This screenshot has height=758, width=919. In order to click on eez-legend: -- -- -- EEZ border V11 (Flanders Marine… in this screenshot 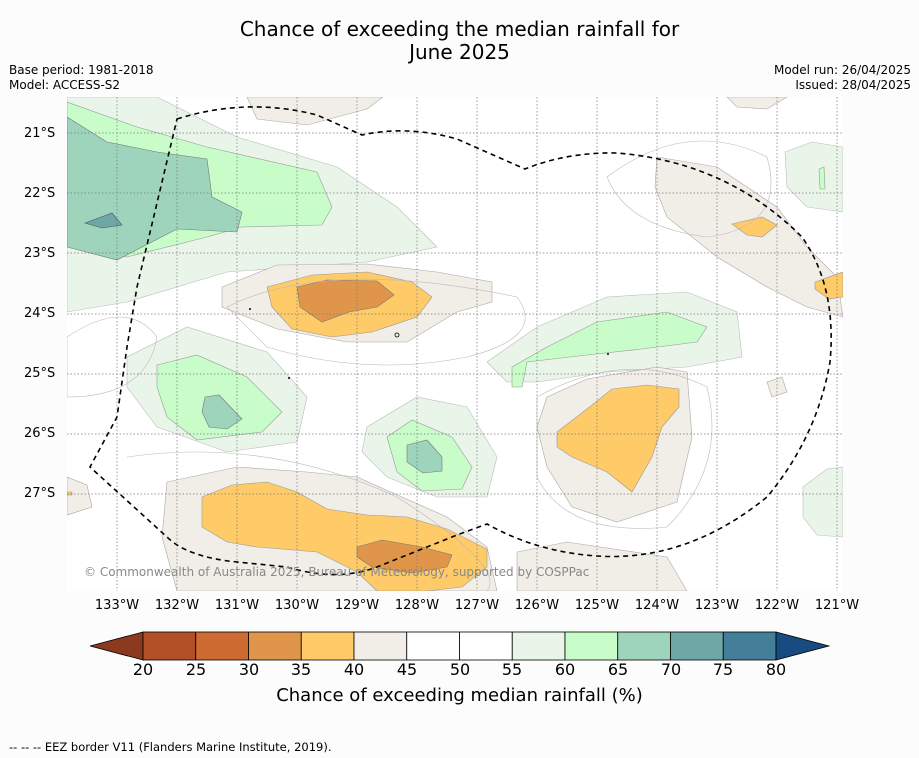, I will do `click(170, 747)`.